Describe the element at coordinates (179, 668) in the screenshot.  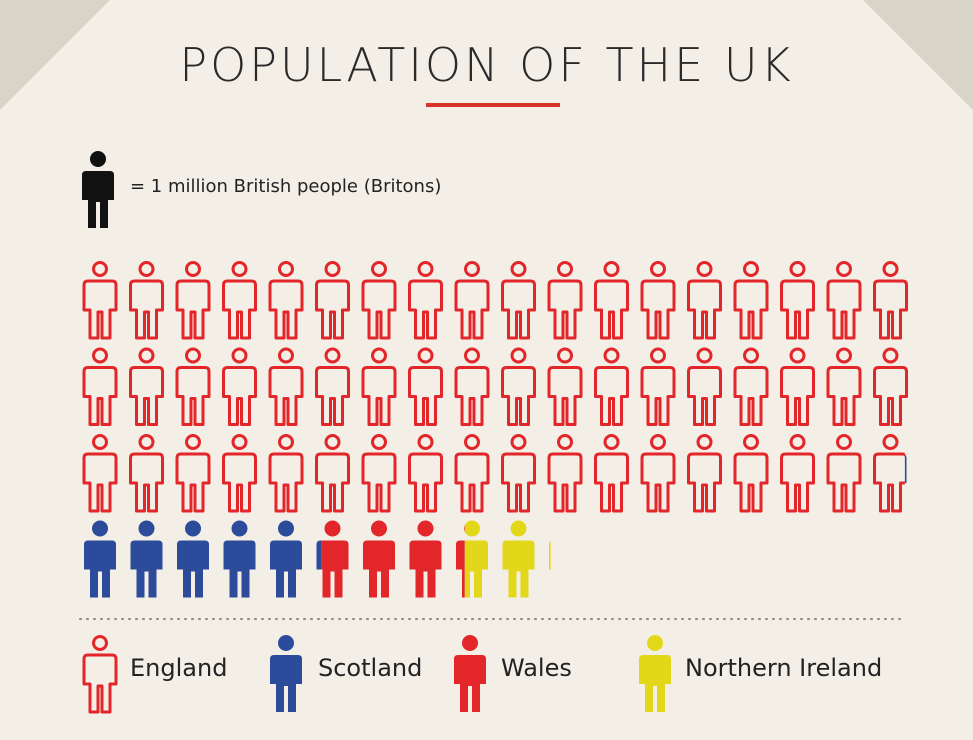
I see `legend-label-england: England` at that location.